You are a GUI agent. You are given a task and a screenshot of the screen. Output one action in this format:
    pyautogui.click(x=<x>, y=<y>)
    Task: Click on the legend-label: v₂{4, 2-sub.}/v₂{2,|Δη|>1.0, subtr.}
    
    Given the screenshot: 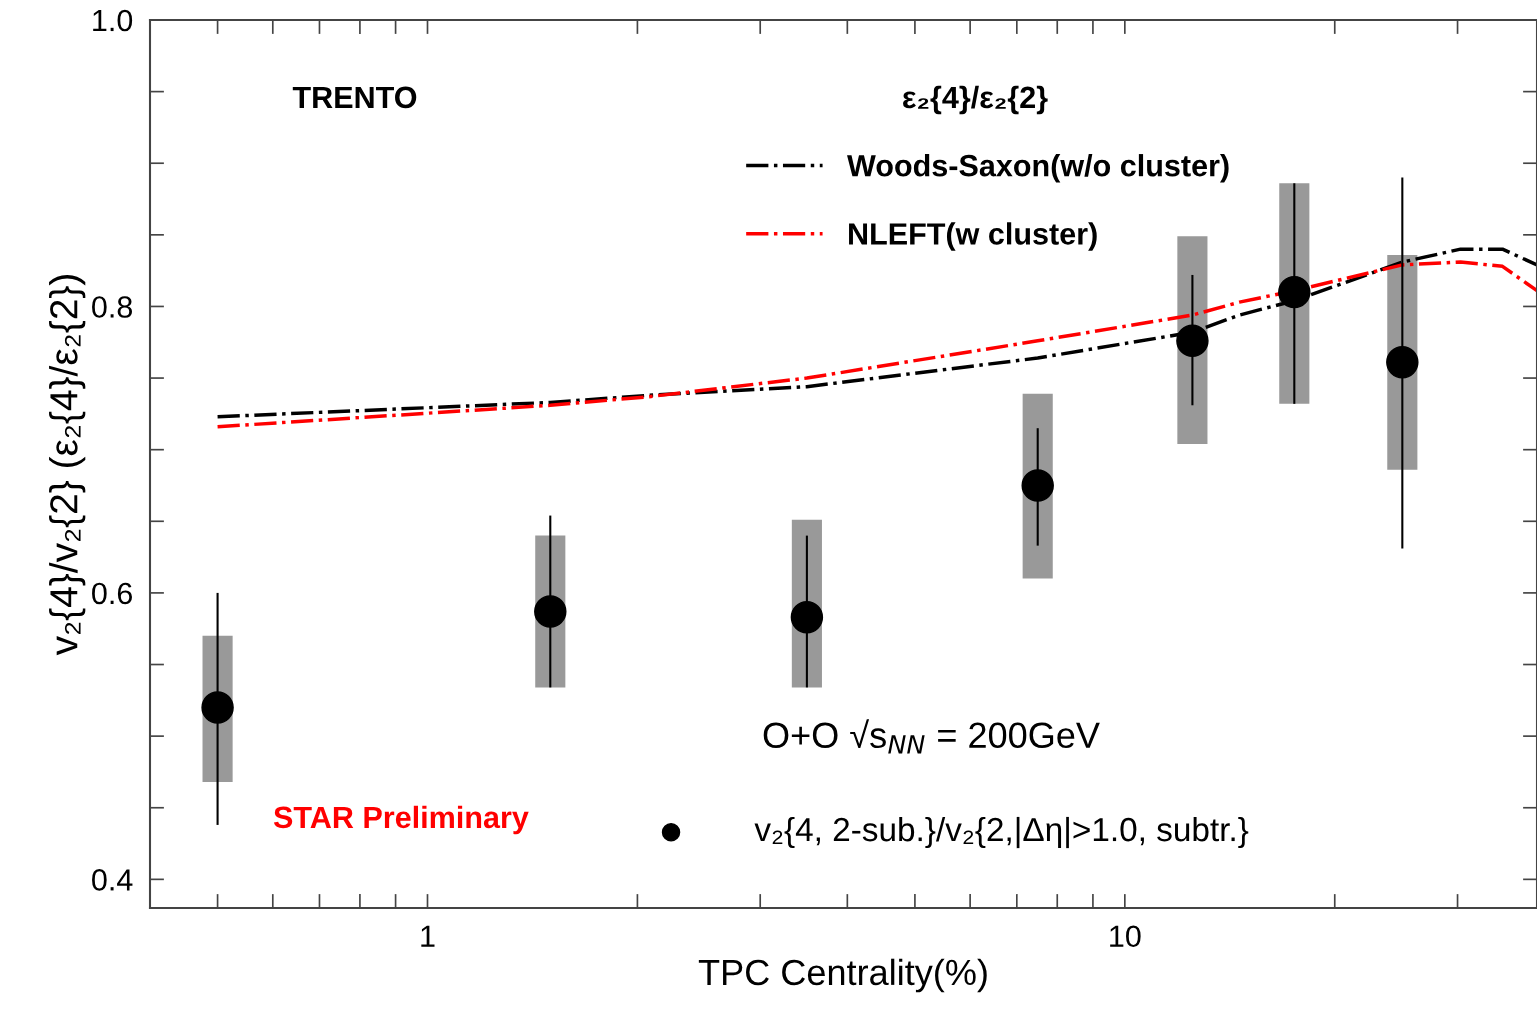 What is the action you would take?
    pyautogui.click(x=1001, y=832)
    